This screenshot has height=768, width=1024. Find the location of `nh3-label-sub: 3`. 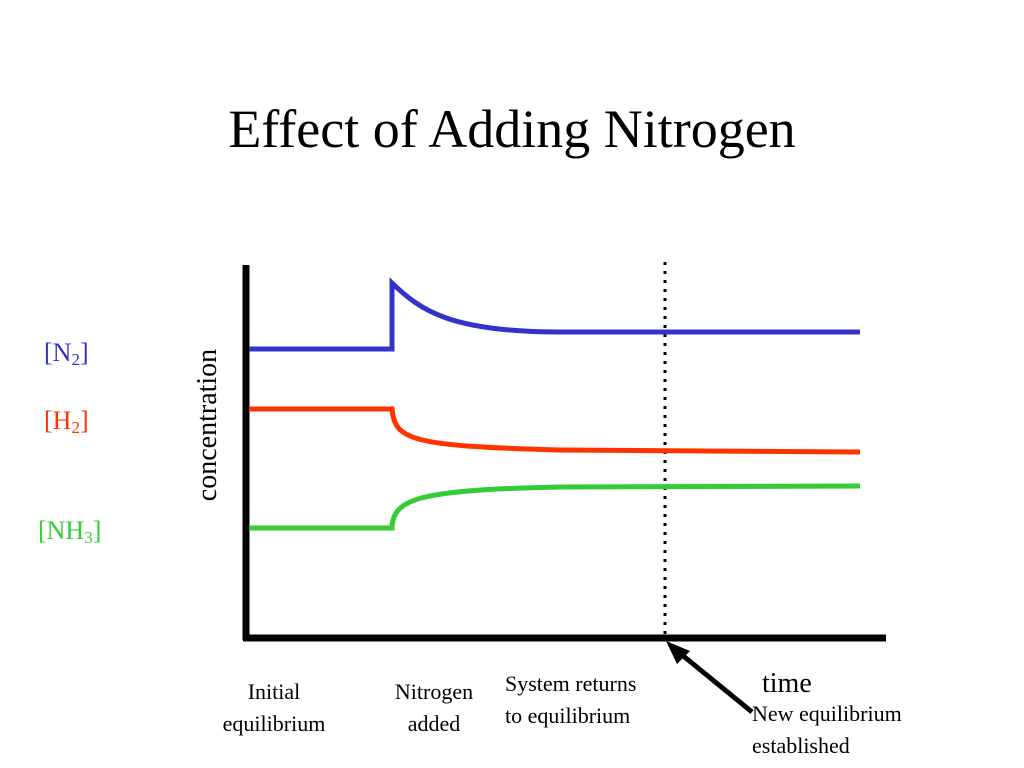

nh3-label-sub: 3 is located at coordinates (88, 537).